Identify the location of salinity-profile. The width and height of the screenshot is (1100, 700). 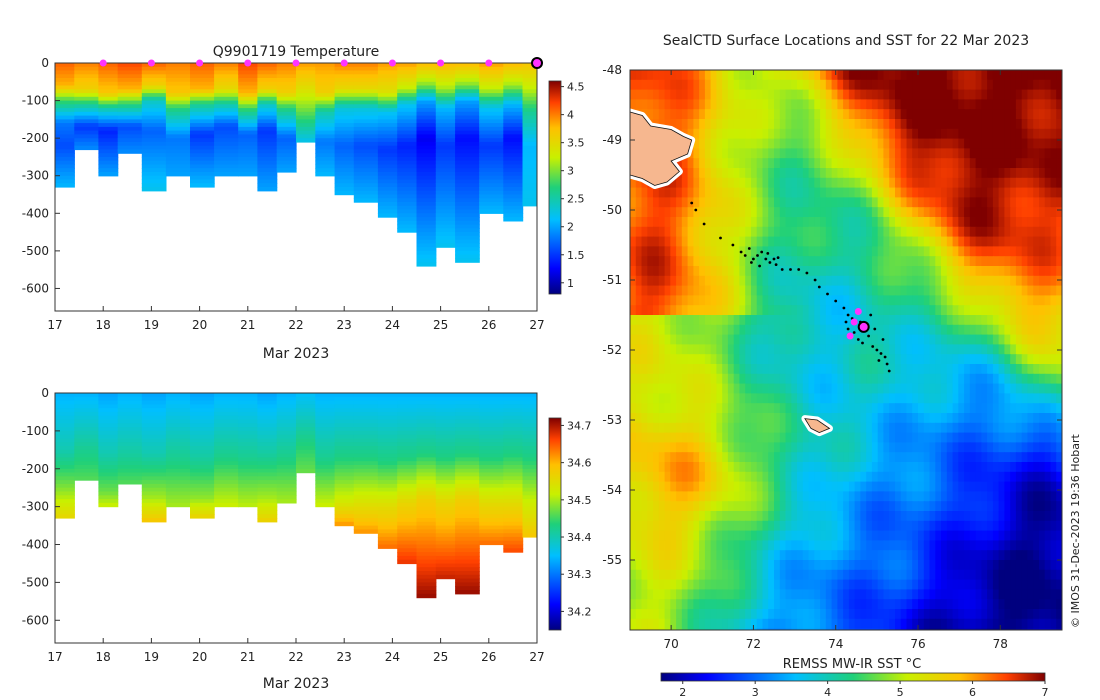
(86, 437).